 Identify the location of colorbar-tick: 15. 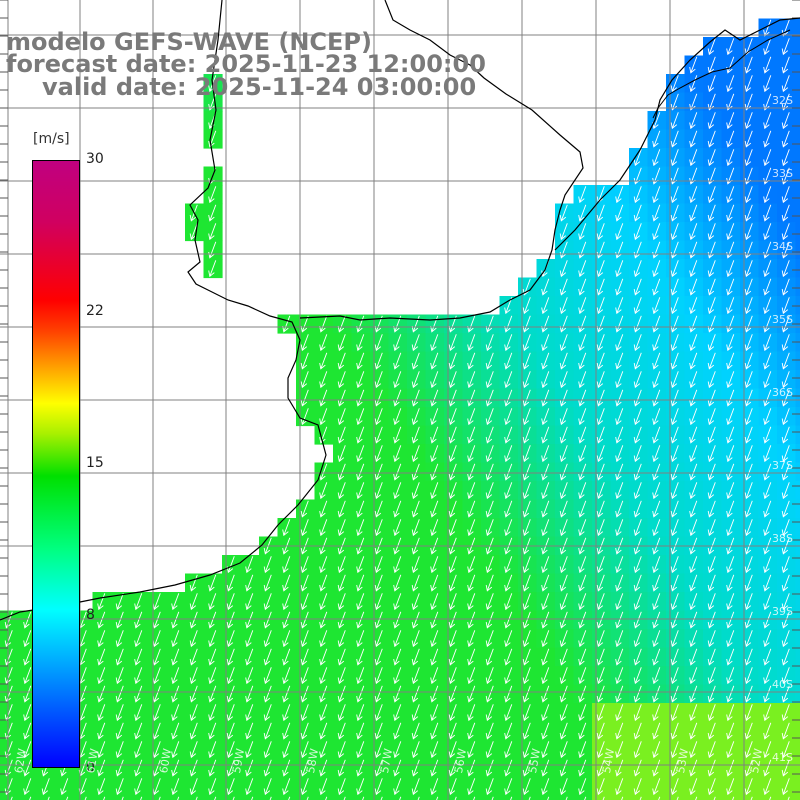
(95, 463).